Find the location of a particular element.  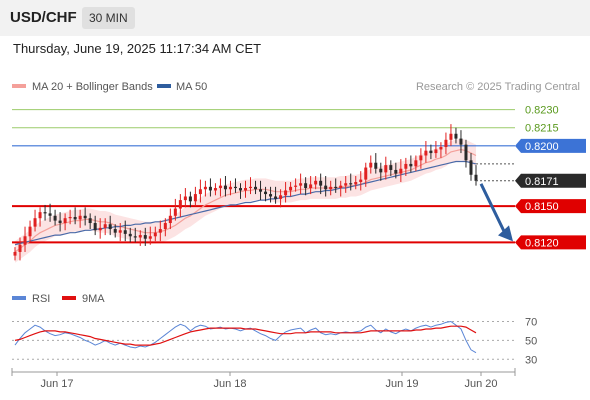

timeframe-badge: 30 MIN is located at coordinates (108, 18).